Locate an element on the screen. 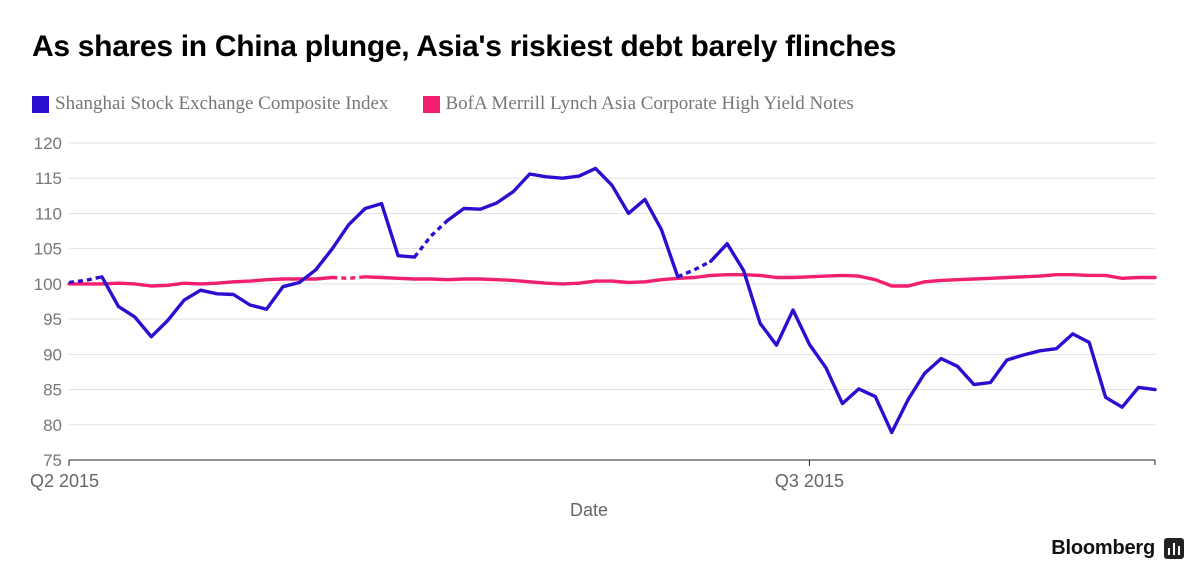 Image resolution: width=1200 pixels, height=586 pixels. bloomberg-logo: Bloomberg is located at coordinates (1117, 548).